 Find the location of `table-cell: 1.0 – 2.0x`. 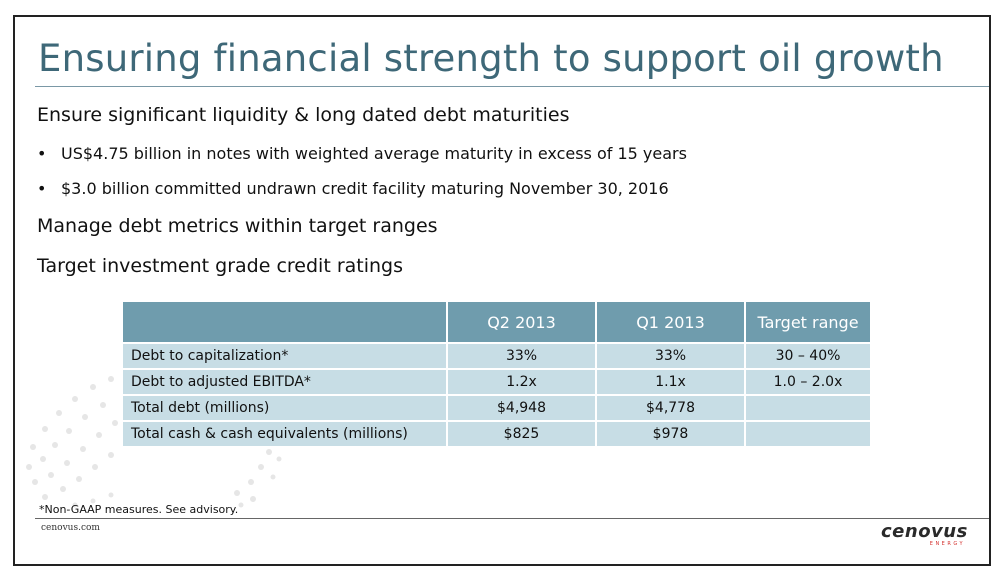

table-cell: 1.0 – 2.0x is located at coordinates (808, 382).